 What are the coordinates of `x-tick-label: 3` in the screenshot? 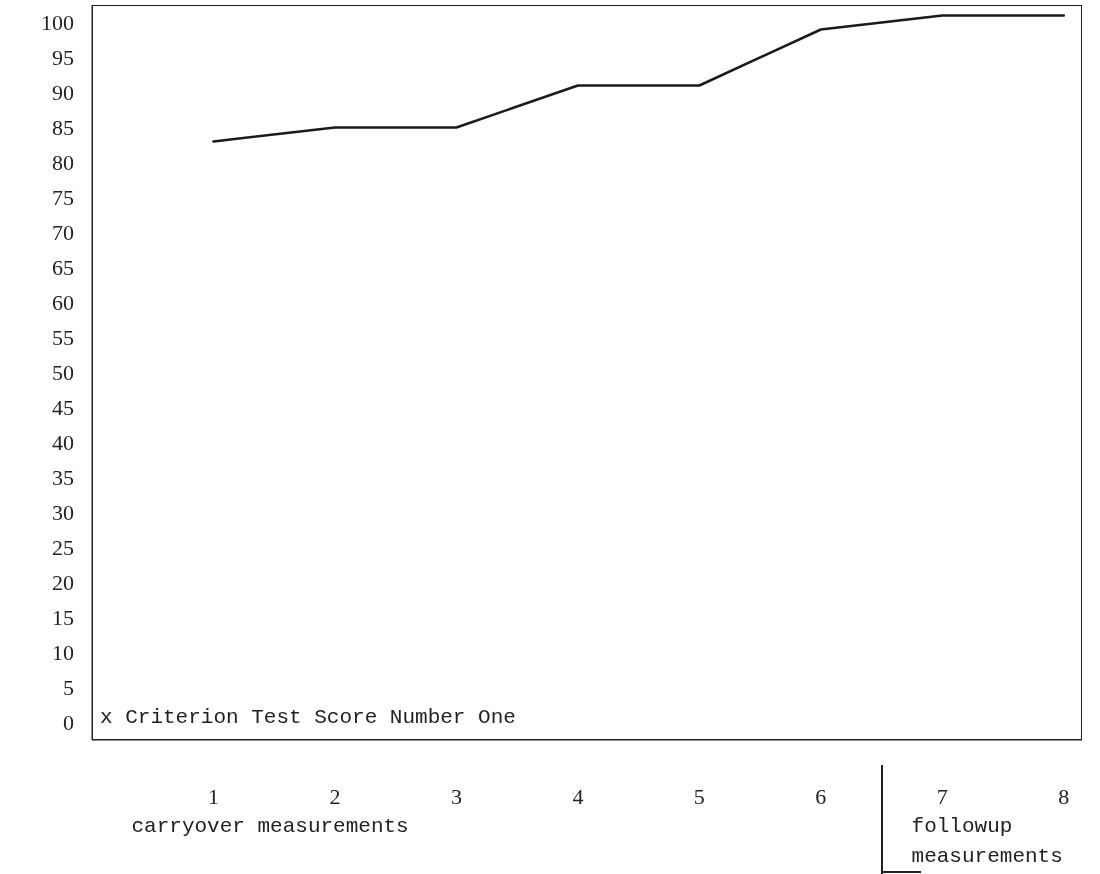 It's located at (456, 796).